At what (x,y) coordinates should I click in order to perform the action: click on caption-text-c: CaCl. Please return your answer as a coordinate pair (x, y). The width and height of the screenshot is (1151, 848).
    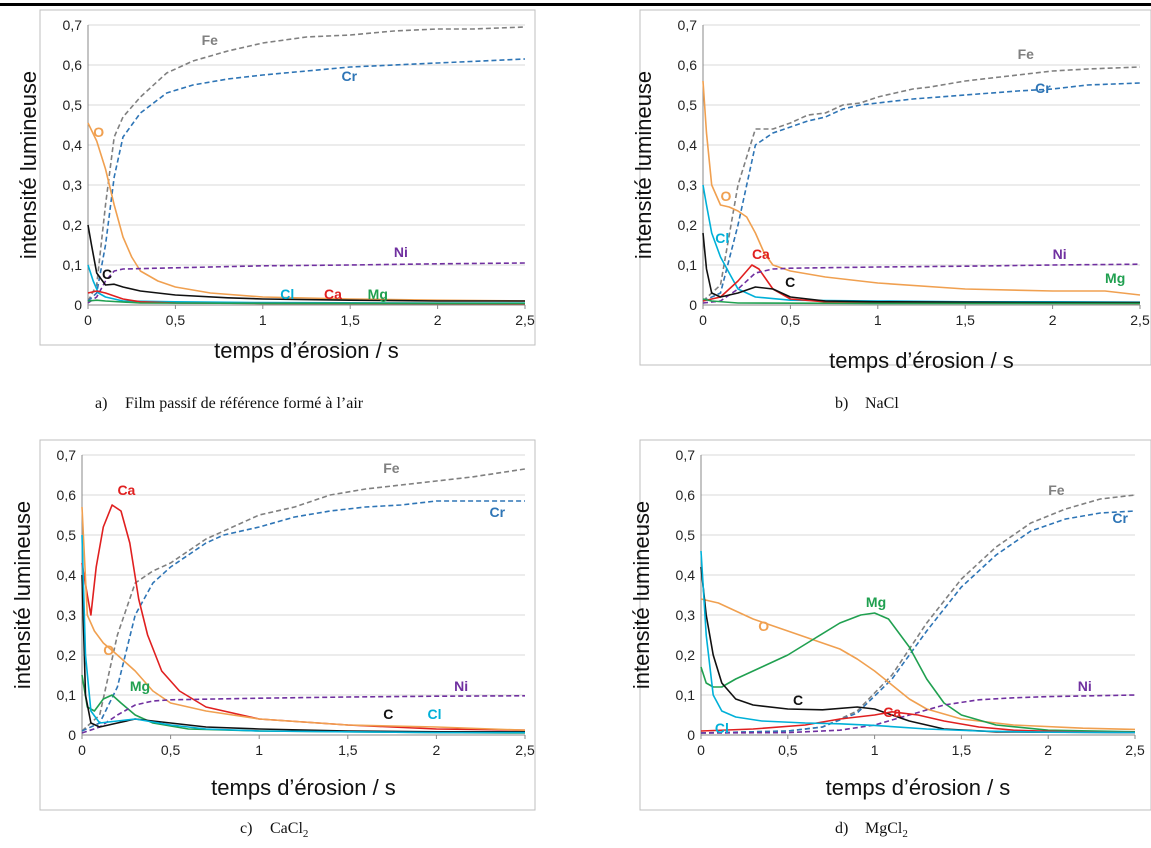
    Looking at the image, I should click on (286, 828).